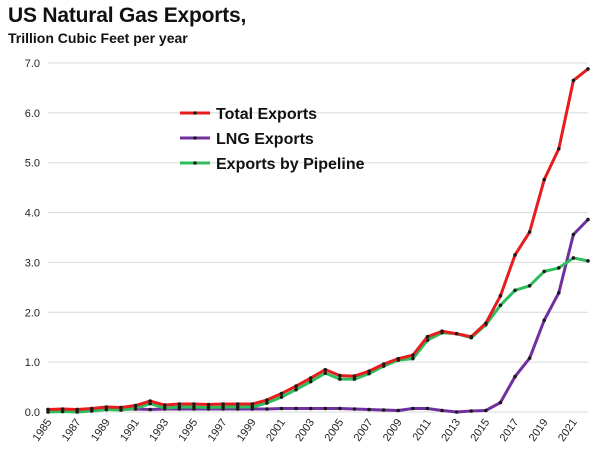  Describe the element at coordinates (32, 114) in the screenshot. I see `y-tick-label: 6.0` at that location.